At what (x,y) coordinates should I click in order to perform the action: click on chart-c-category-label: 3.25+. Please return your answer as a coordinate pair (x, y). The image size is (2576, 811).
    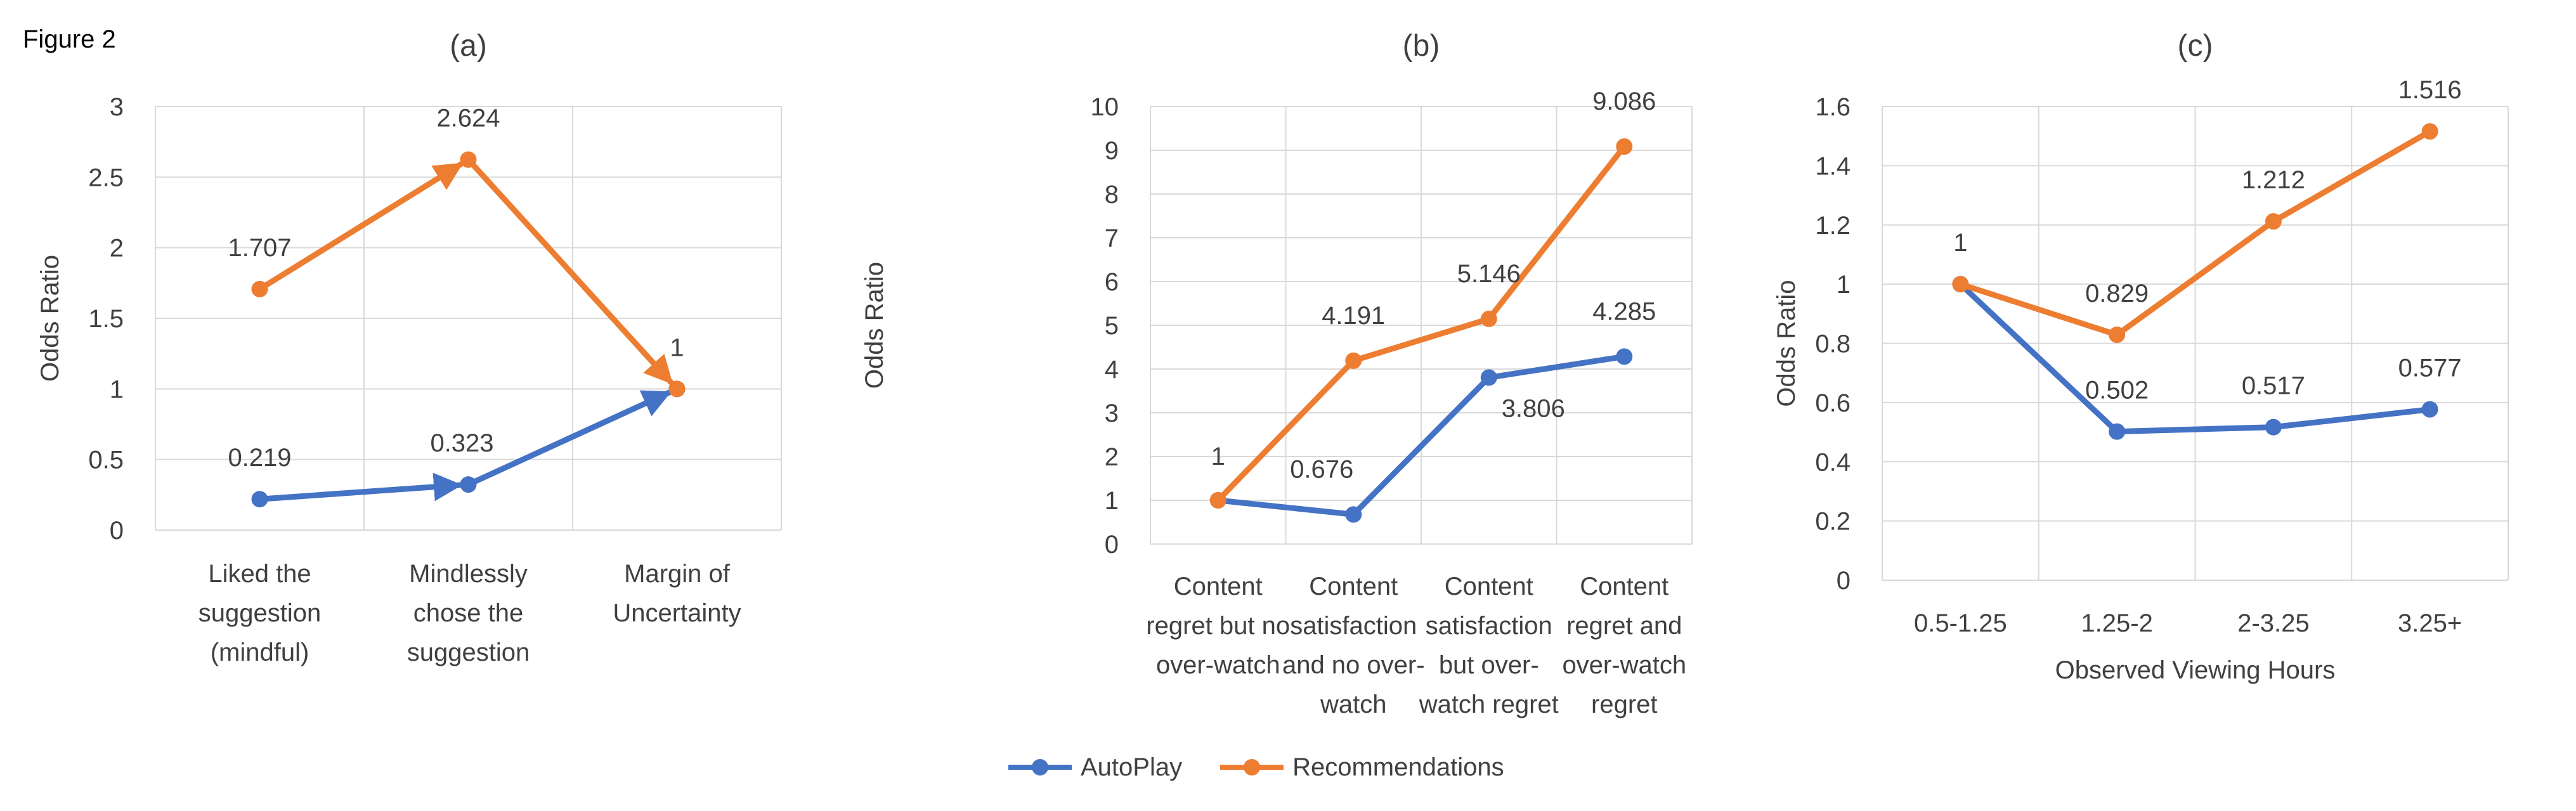
    Looking at the image, I should click on (2430, 623).